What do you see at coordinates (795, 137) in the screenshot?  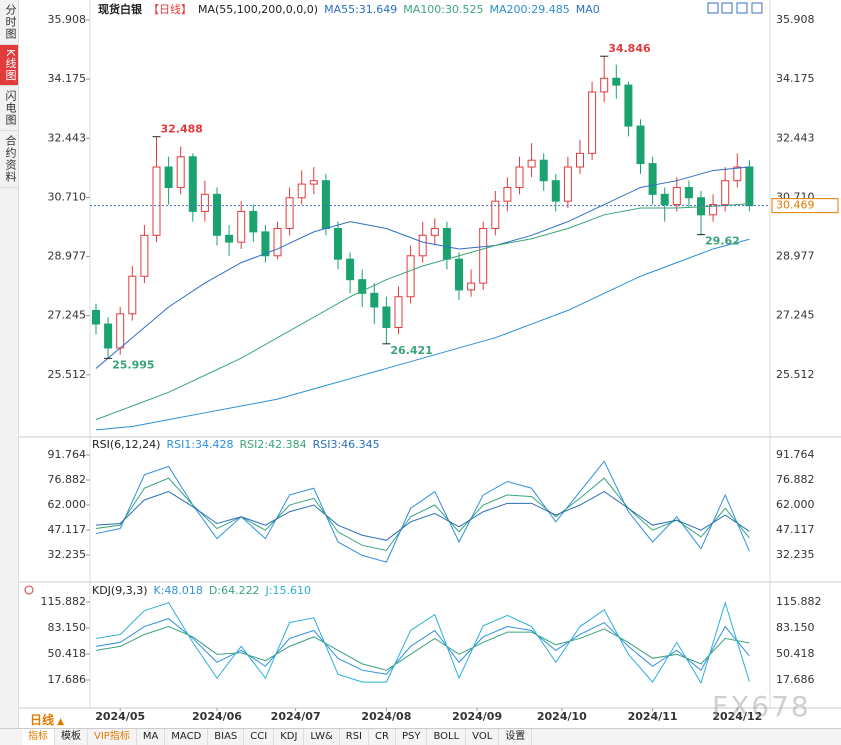 I see `y-tick-label-right: 32.443` at bounding box center [795, 137].